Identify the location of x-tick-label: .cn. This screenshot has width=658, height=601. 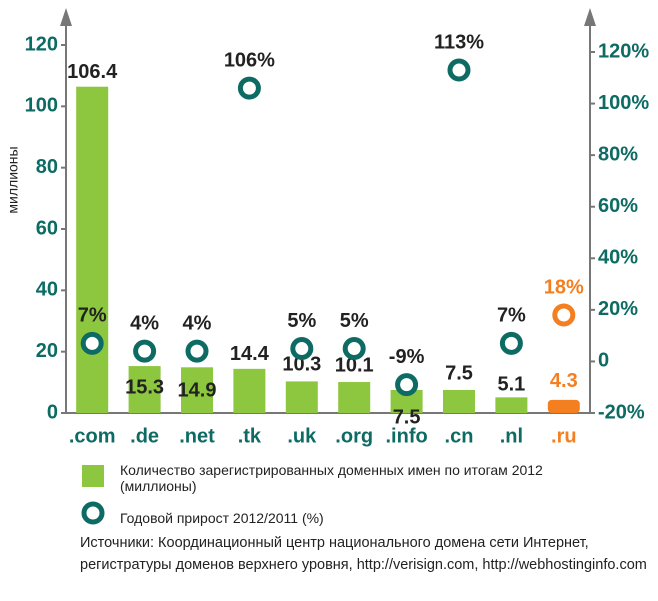
(459, 436).